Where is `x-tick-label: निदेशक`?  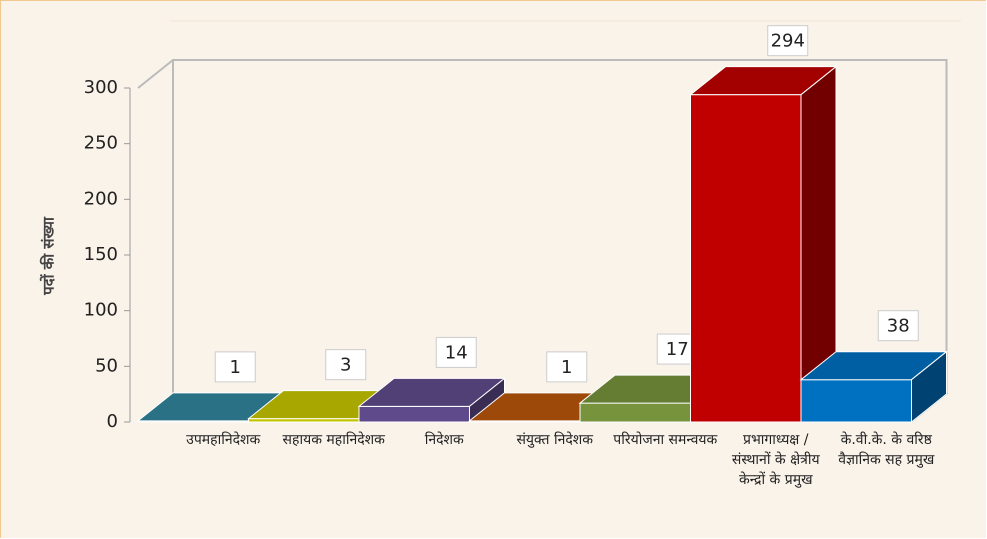 x-tick-label: निदेशक is located at coordinates (444, 440).